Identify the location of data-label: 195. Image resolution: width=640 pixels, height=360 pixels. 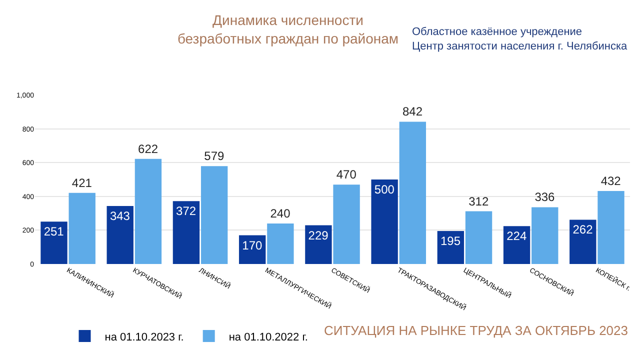
(450, 241).